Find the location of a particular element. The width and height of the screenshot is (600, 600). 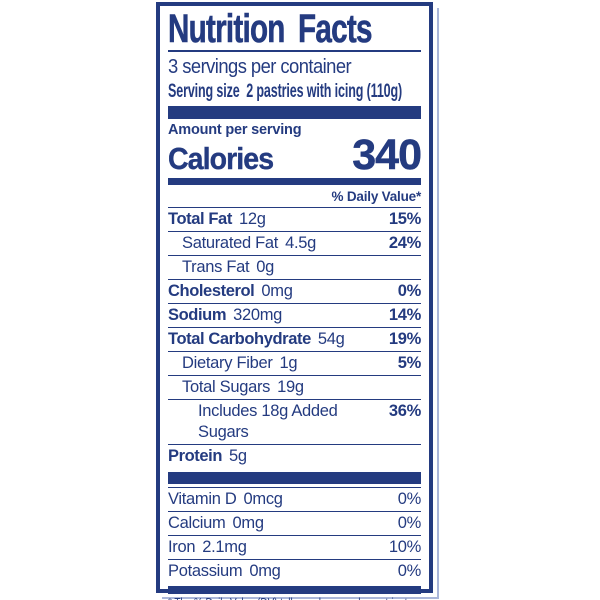

nutrient-name: Saturated Fat is located at coordinates (230, 243).